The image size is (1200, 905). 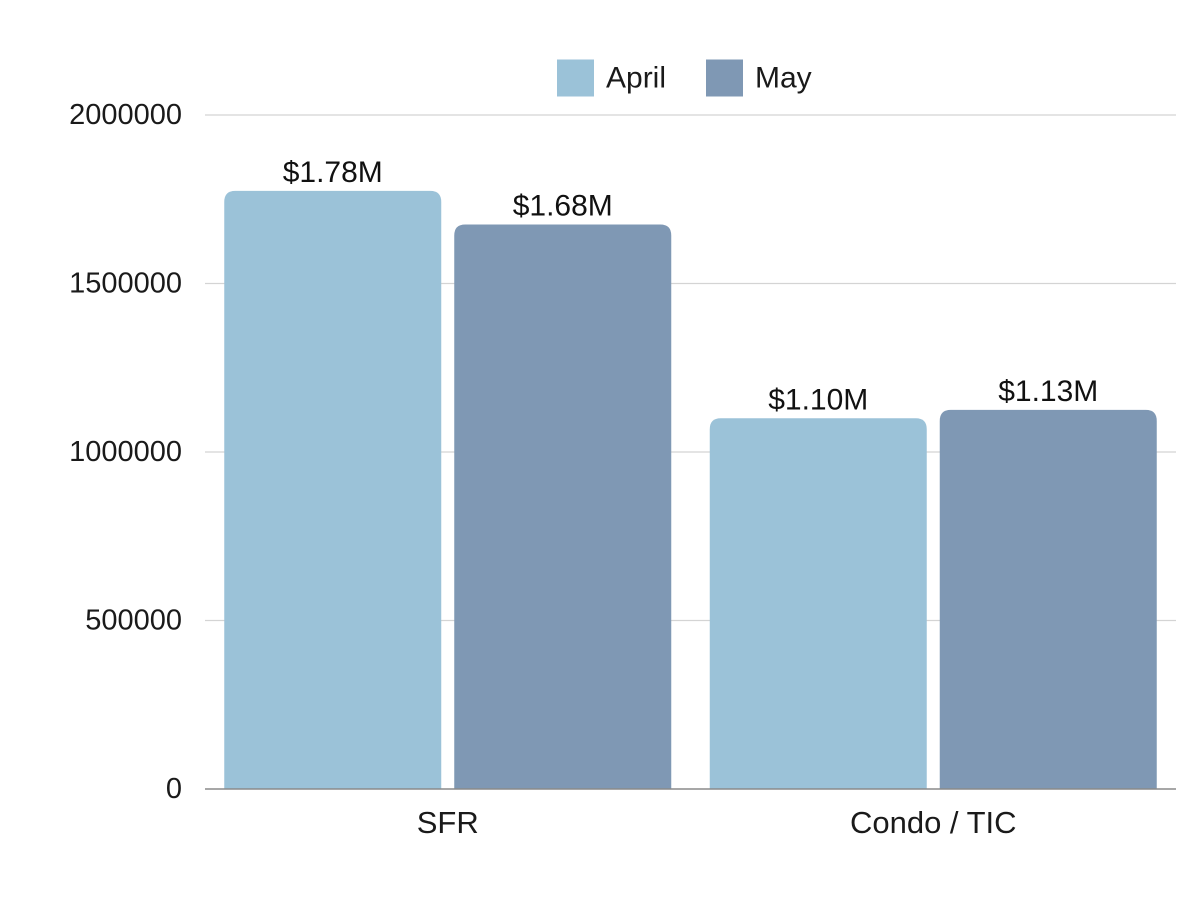 I want to click on y-tick-label: 1000000, so click(x=125, y=452).